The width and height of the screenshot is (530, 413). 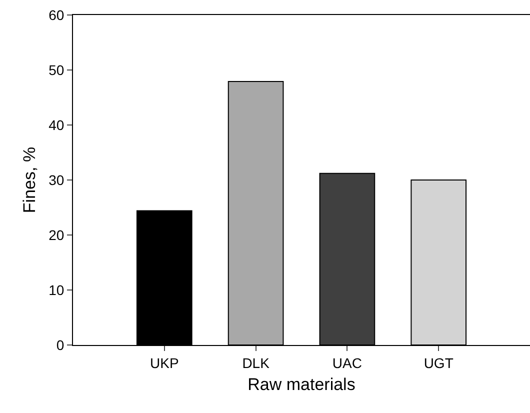 I want to click on x-axis-title: Raw materials, so click(x=302, y=384).